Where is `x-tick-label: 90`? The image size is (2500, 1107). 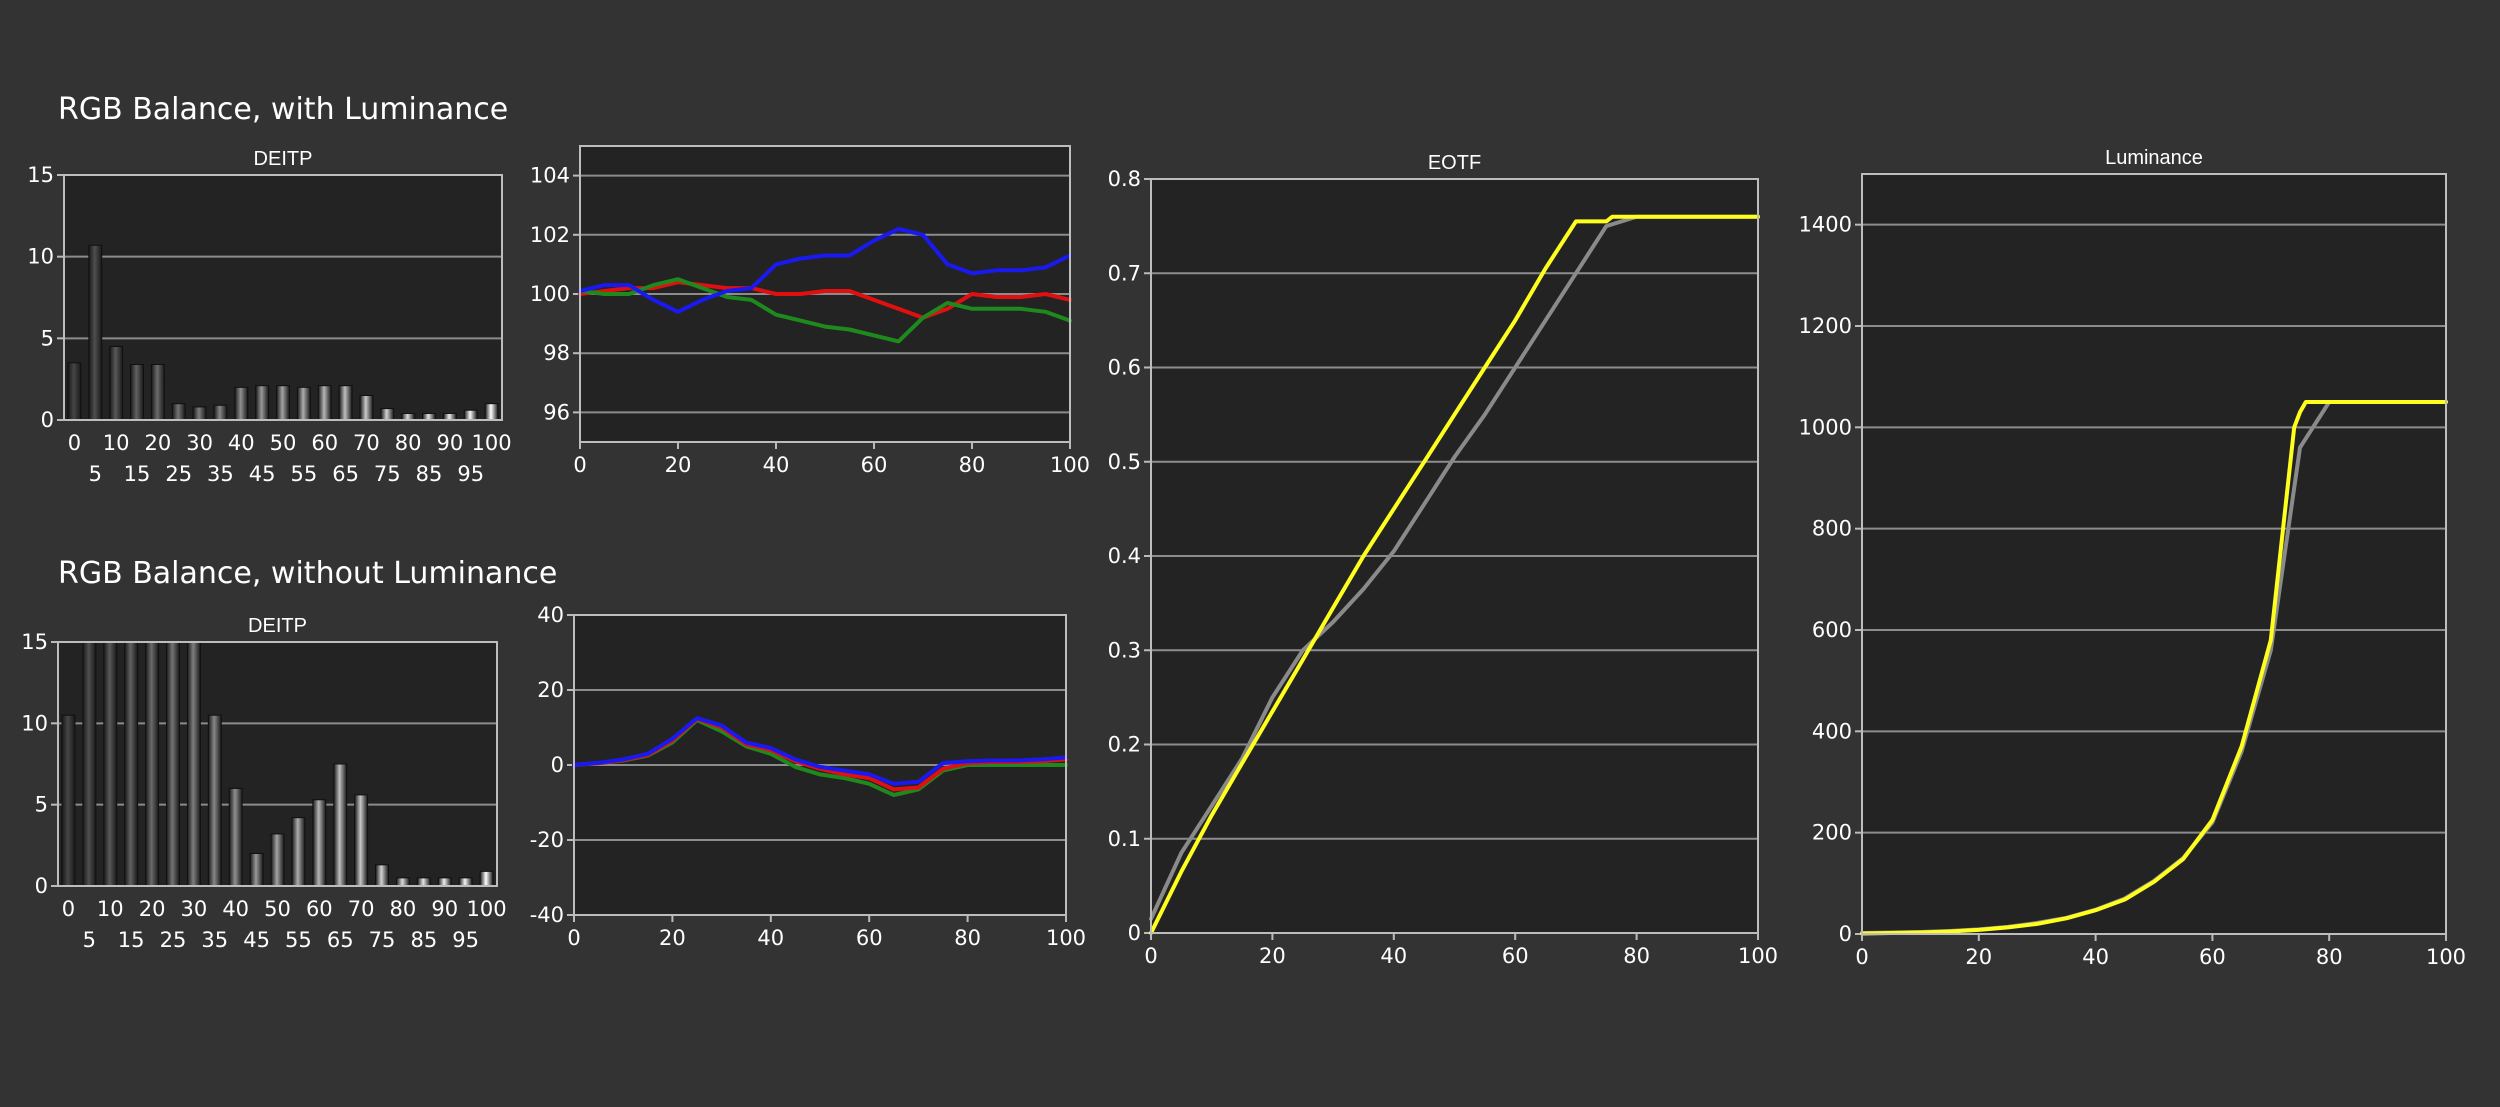
x-tick-label: 90 is located at coordinates (449, 443).